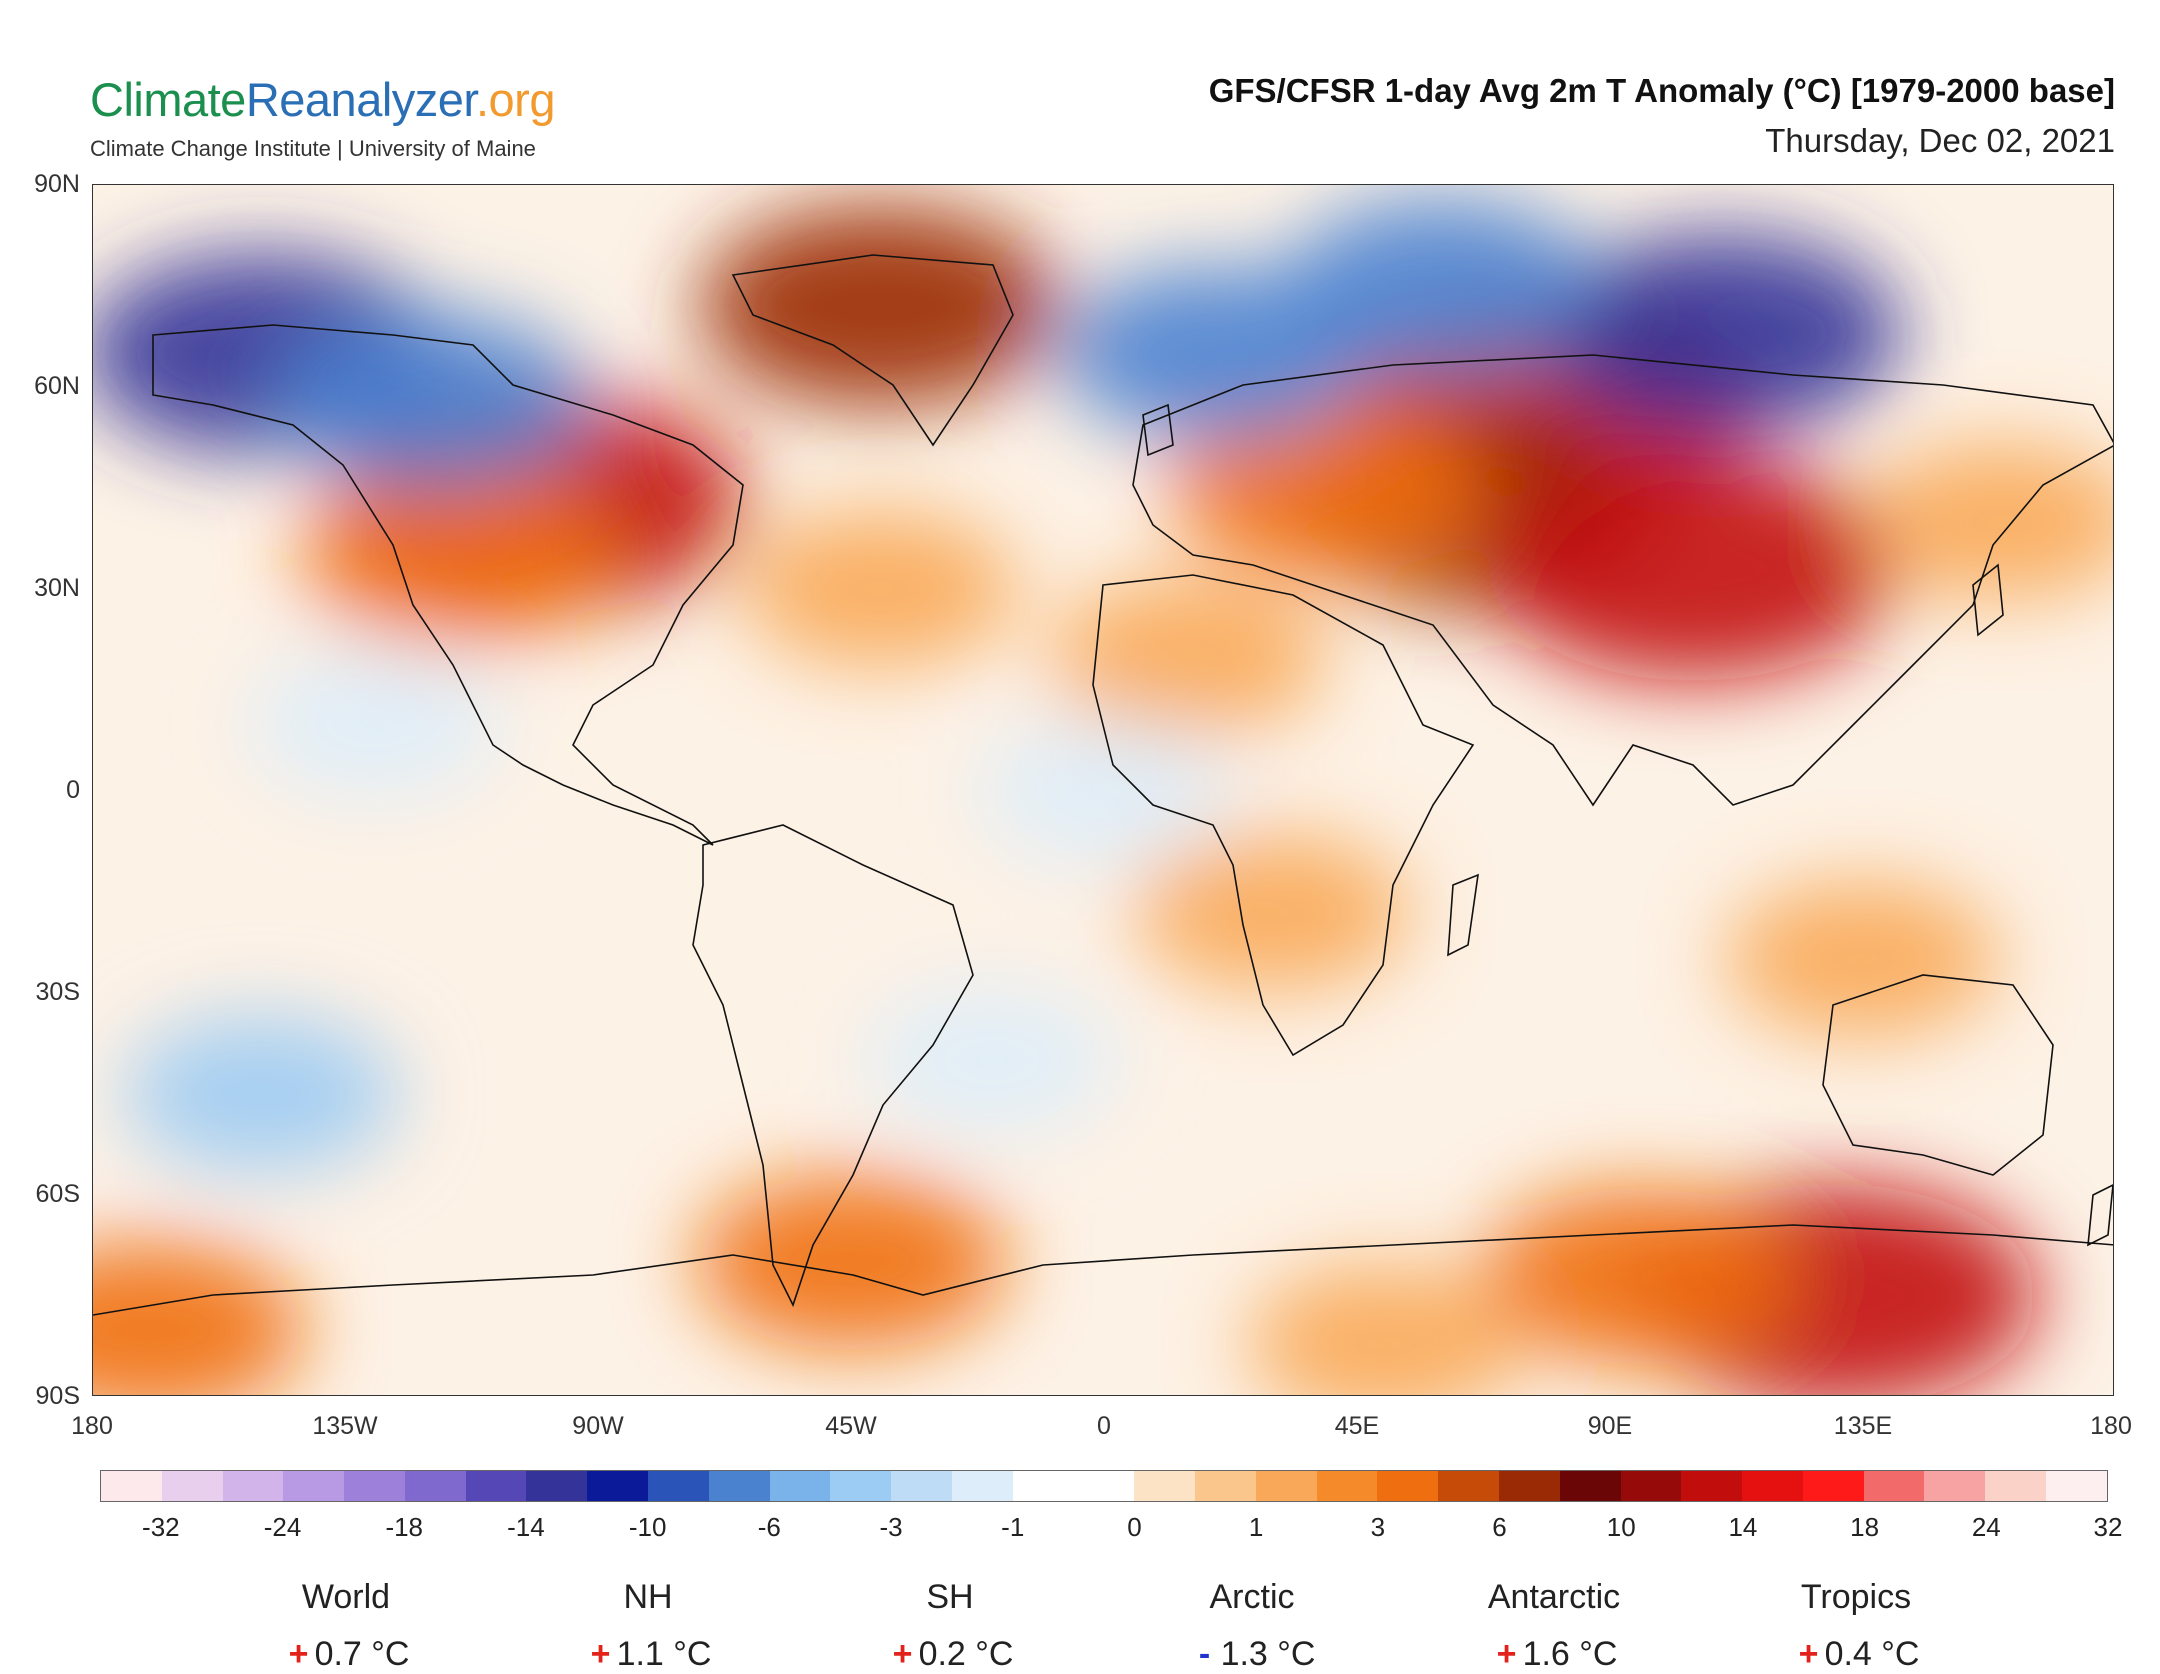  I want to click on stat-value: +1.6 °C, so click(1554, 1654).